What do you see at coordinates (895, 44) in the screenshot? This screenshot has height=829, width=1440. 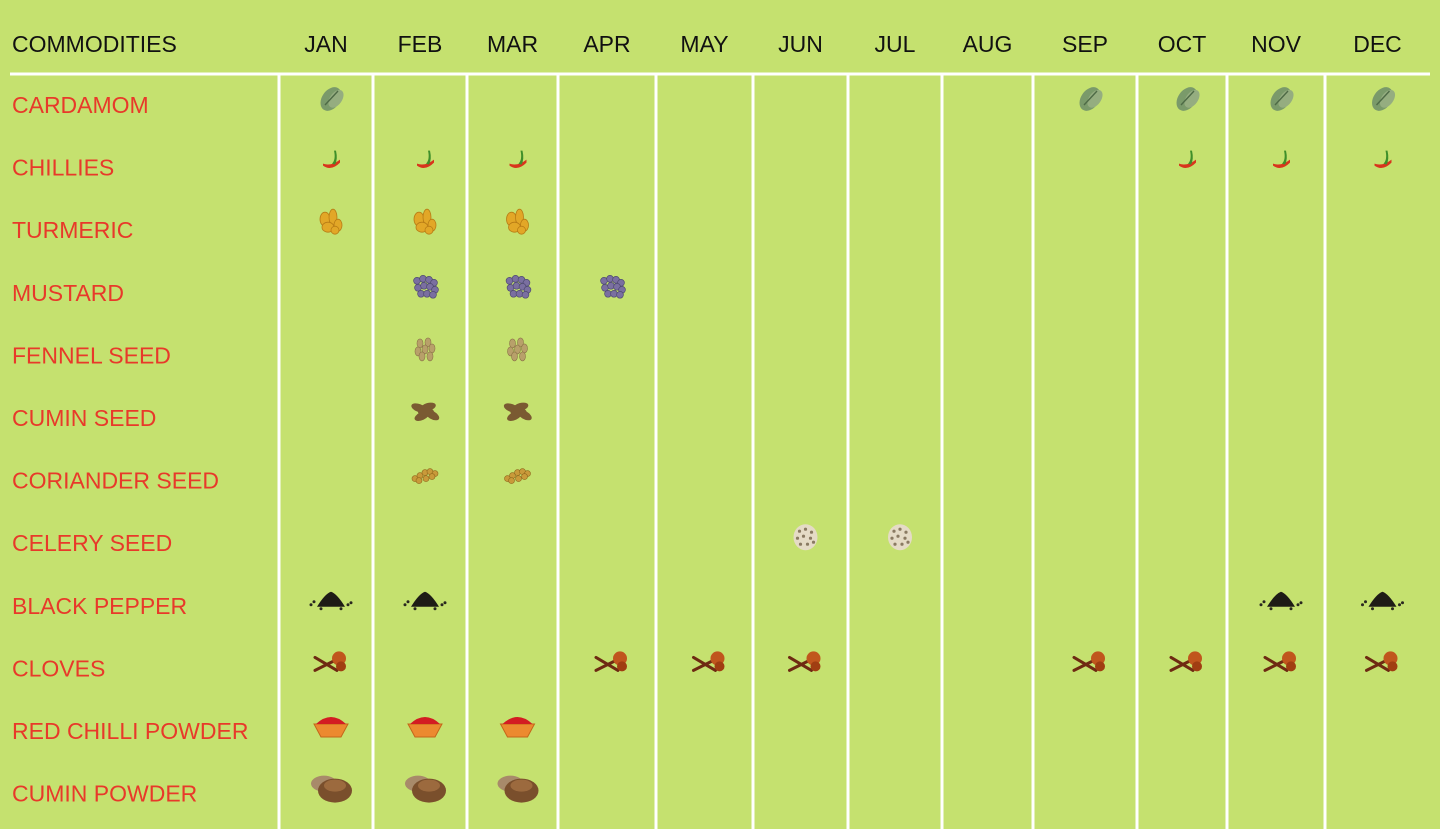 I see `month-header-jul: JUL` at bounding box center [895, 44].